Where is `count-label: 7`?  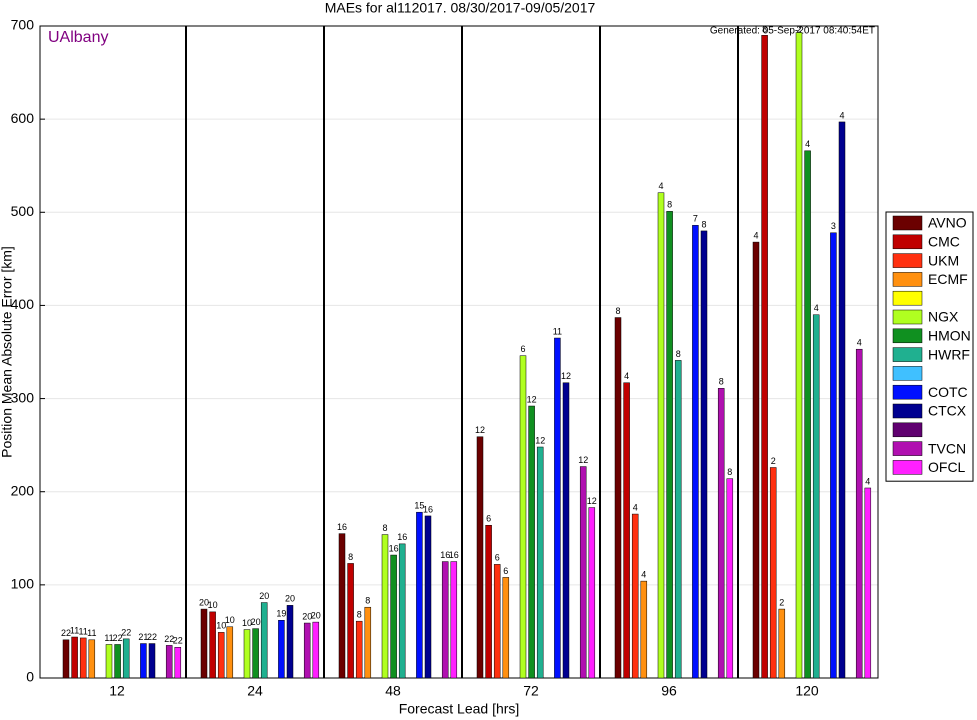 count-label: 7 is located at coordinates (695, 219).